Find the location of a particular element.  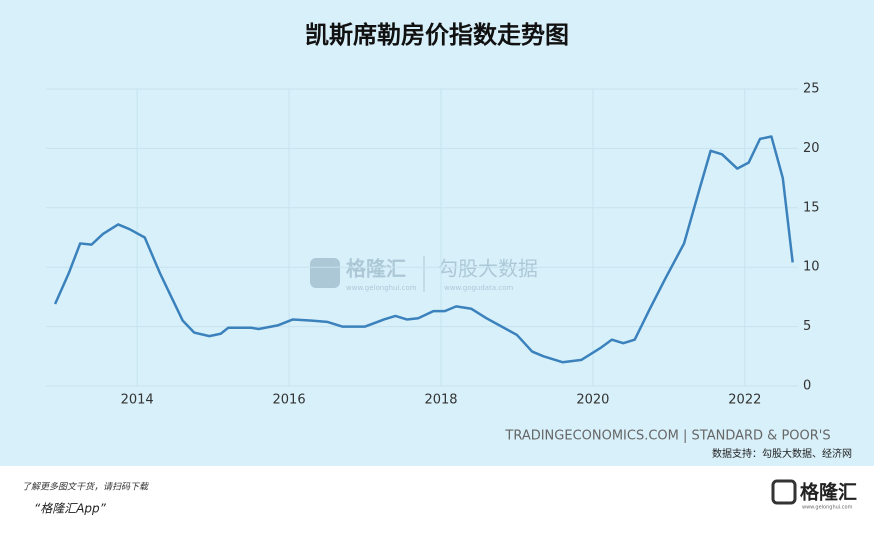

y-tick-label: 5 is located at coordinates (807, 326).